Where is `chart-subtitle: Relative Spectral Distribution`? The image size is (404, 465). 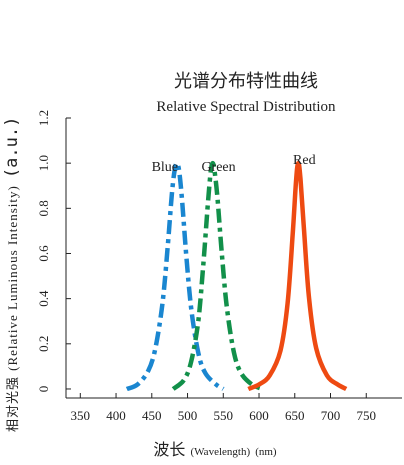
chart-subtitle: Relative Spectral Distribution is located at coordinates (246, 107).